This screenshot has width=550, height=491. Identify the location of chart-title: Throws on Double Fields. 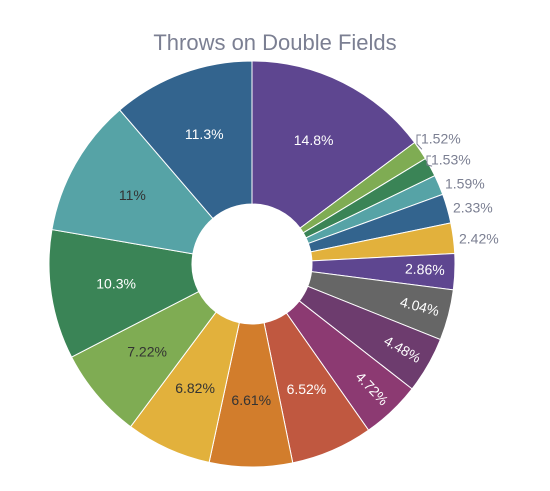
(275, 42).